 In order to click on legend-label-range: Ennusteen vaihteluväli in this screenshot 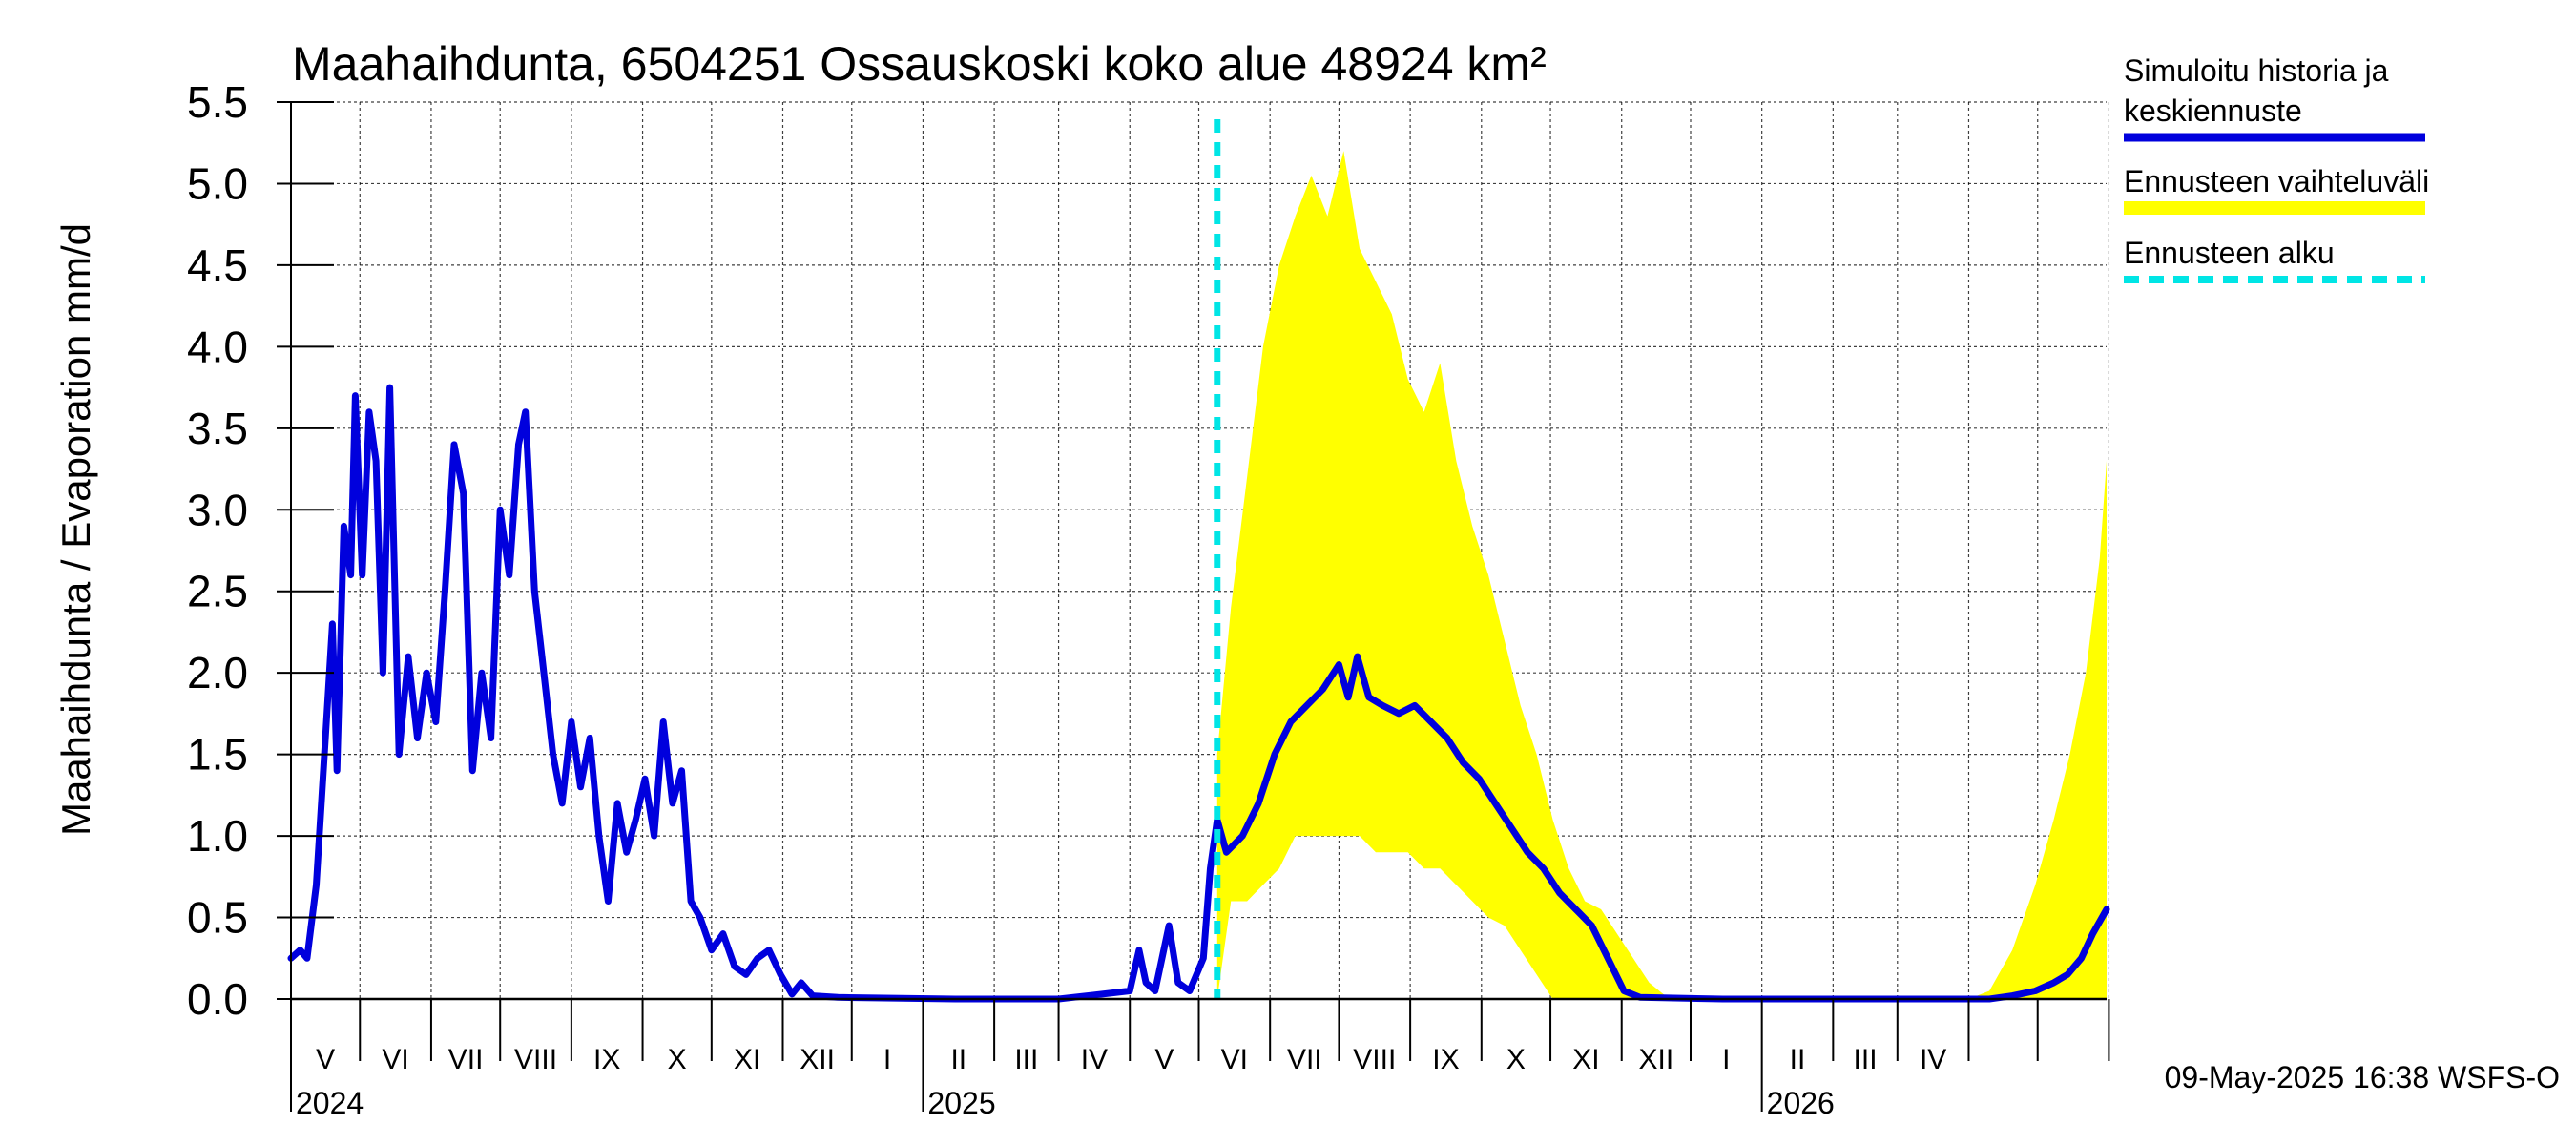, I will do `click(2276, 181)`.